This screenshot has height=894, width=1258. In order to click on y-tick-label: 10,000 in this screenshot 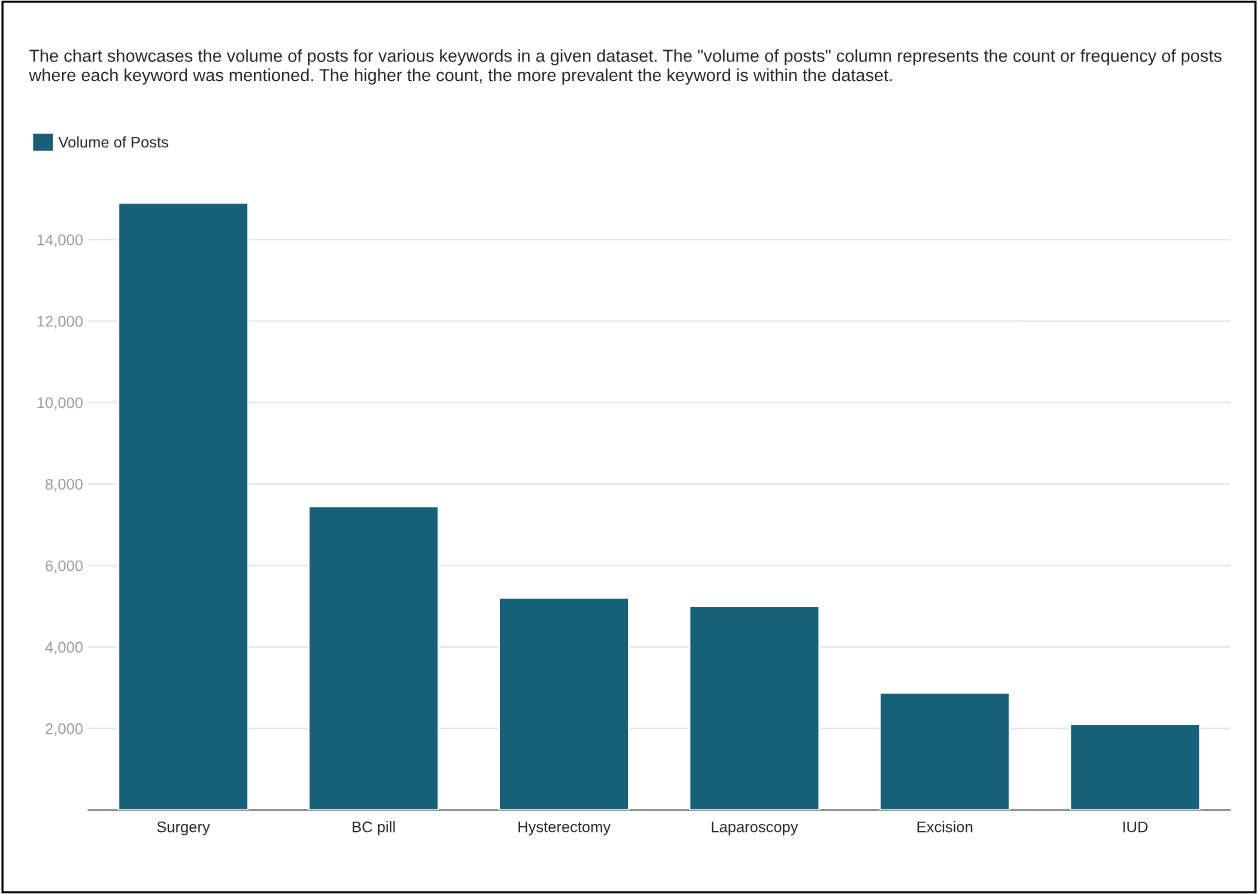, I will do `click(60, 404)`.